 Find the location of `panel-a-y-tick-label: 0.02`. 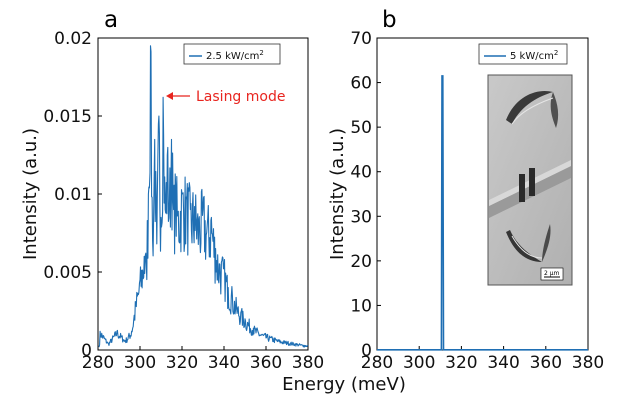

panel-a-y-tick-label: 0.02 is located at coordinates (73, 39).